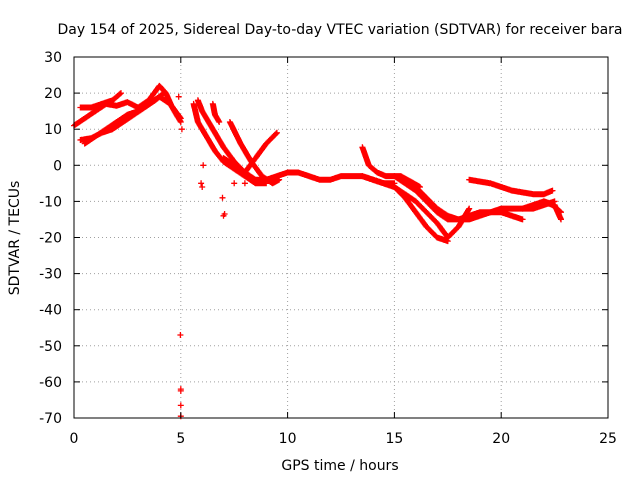 This screenshot has height=480, width=640. I want to click on y-tick-label: -50, so click(50, 347).